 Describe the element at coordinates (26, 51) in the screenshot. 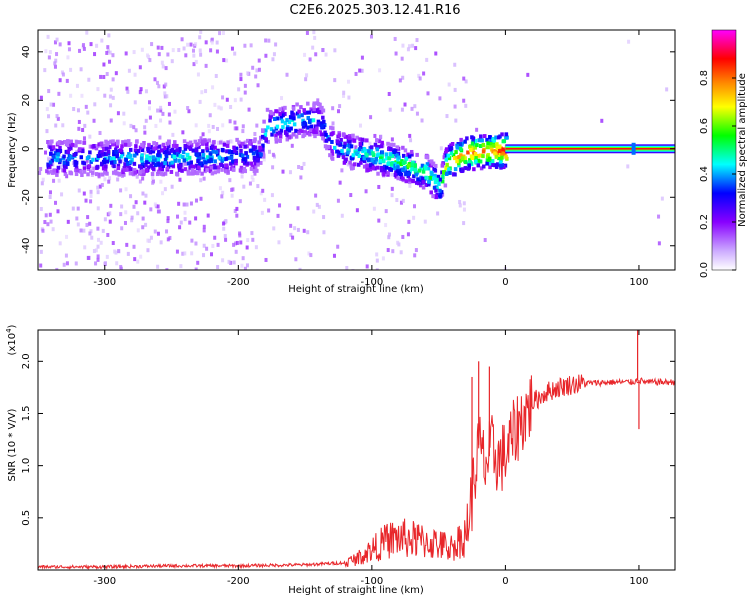

I see `spectrogram-y-tick-label: 40` at that location.